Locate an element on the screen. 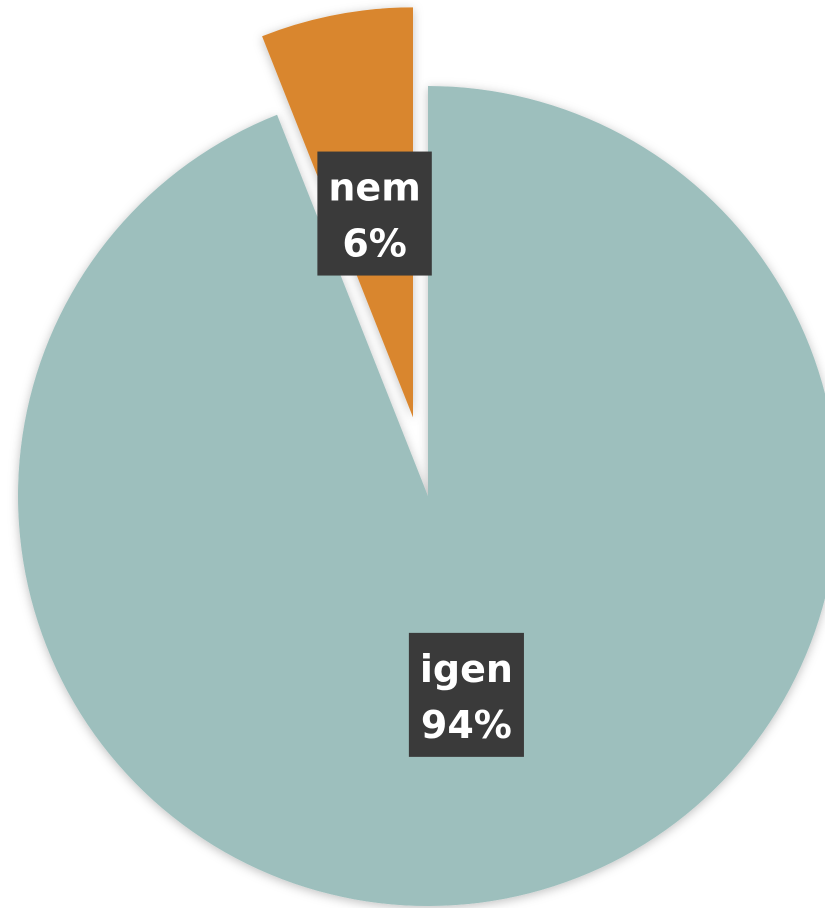 Image resolution: width=825 pixels, height=908 pixels. slice-name: igen is located at coordinates (466, 669).